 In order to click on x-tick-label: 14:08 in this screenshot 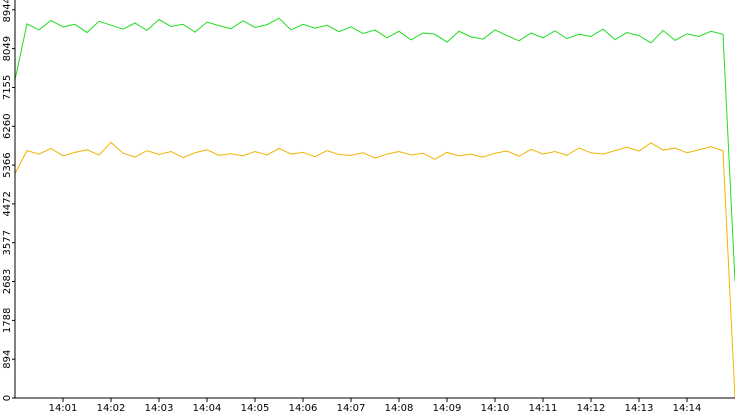, I will do `click(399, 408)`.